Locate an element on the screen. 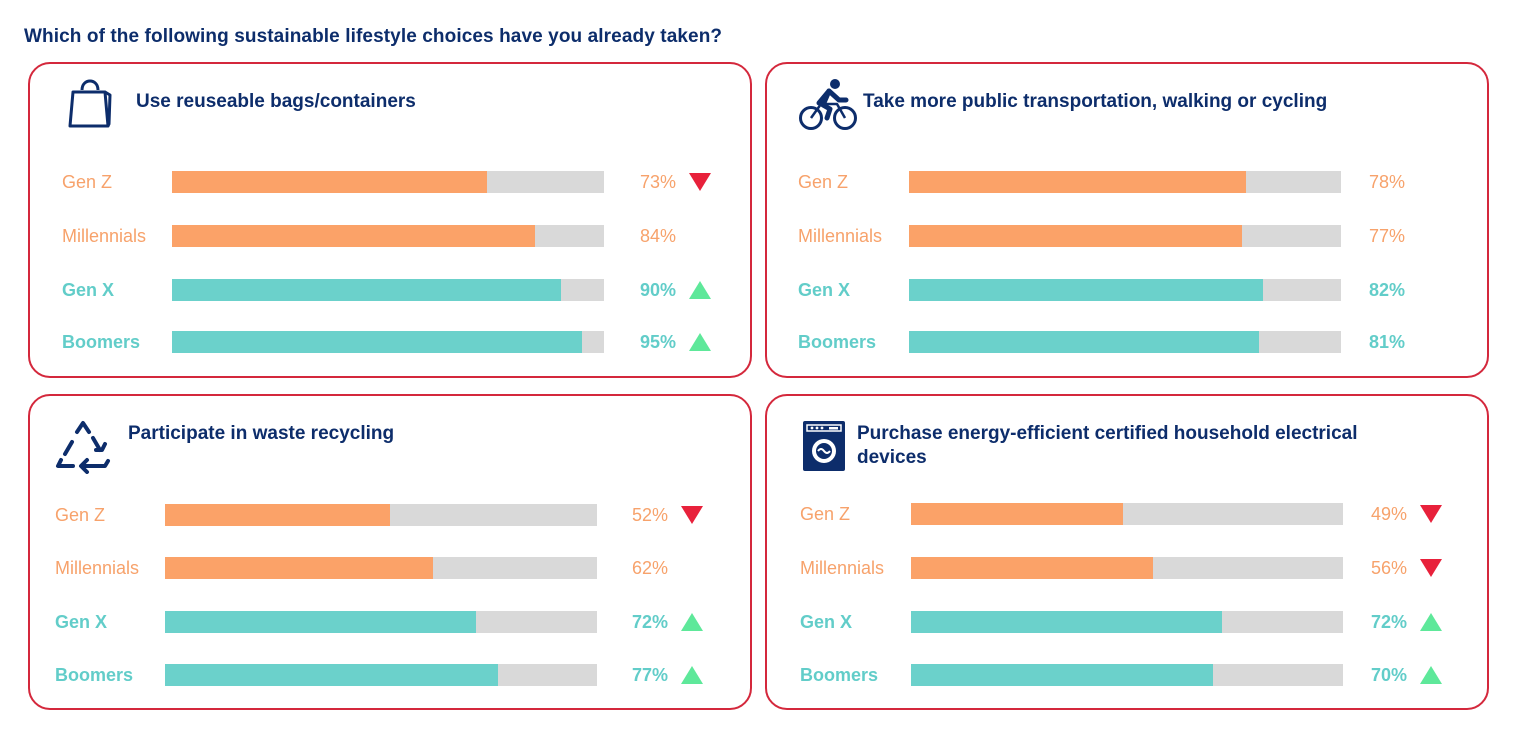 The width and height of the screenshot is (1522, 736). value-label: 73% is located at coordinates (658, 182).